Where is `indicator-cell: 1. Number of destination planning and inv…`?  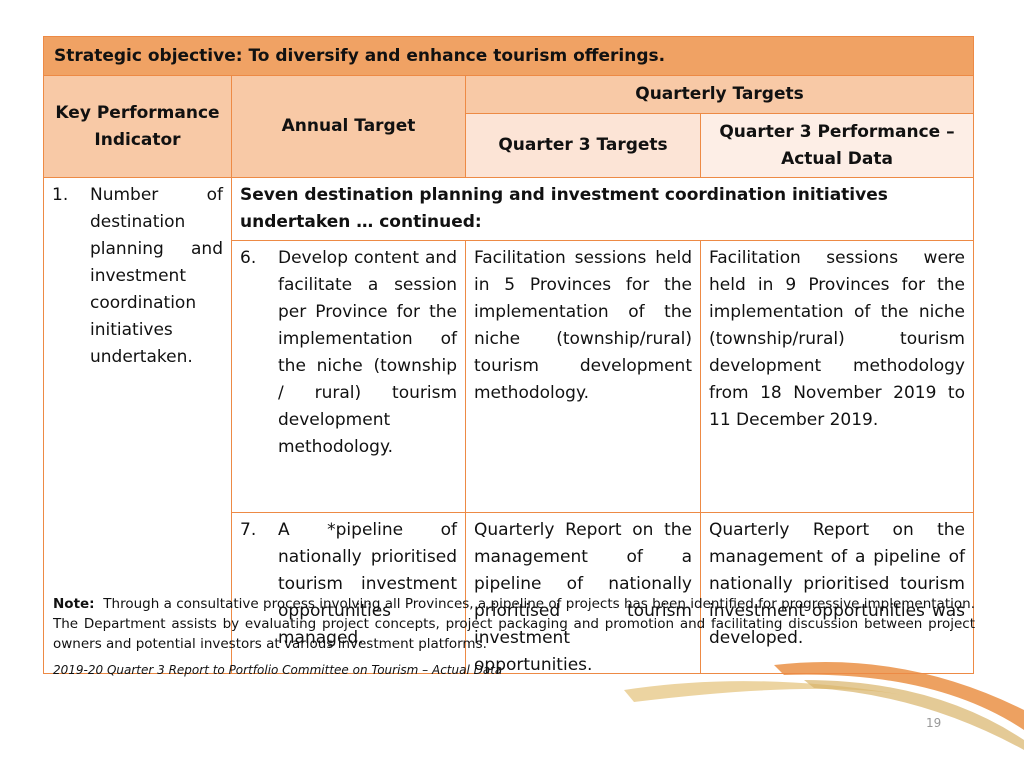
indicator-cell: 1. Number of destination planning and inv… is located at coordinates (137, 425).